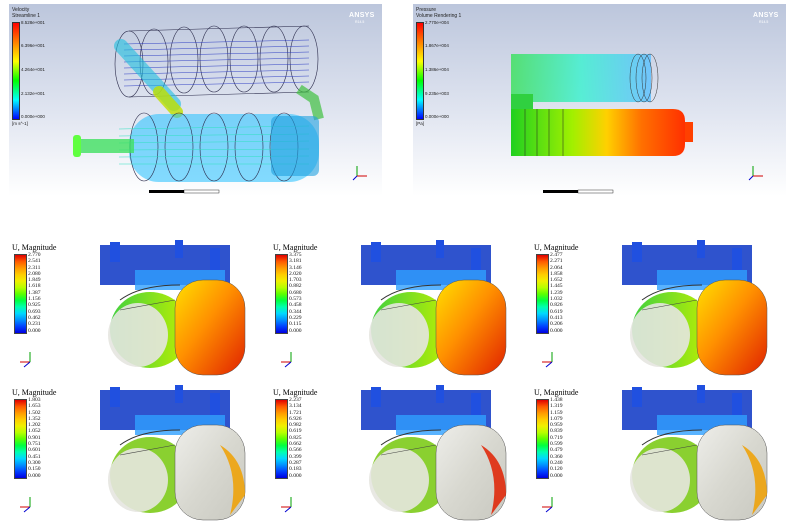 Image resolution: width=792 pixels, height=530 pixels. Describe the element at coordinates (556, 418) in the screenshot. I see `fea-tick: 1.079` at that location.